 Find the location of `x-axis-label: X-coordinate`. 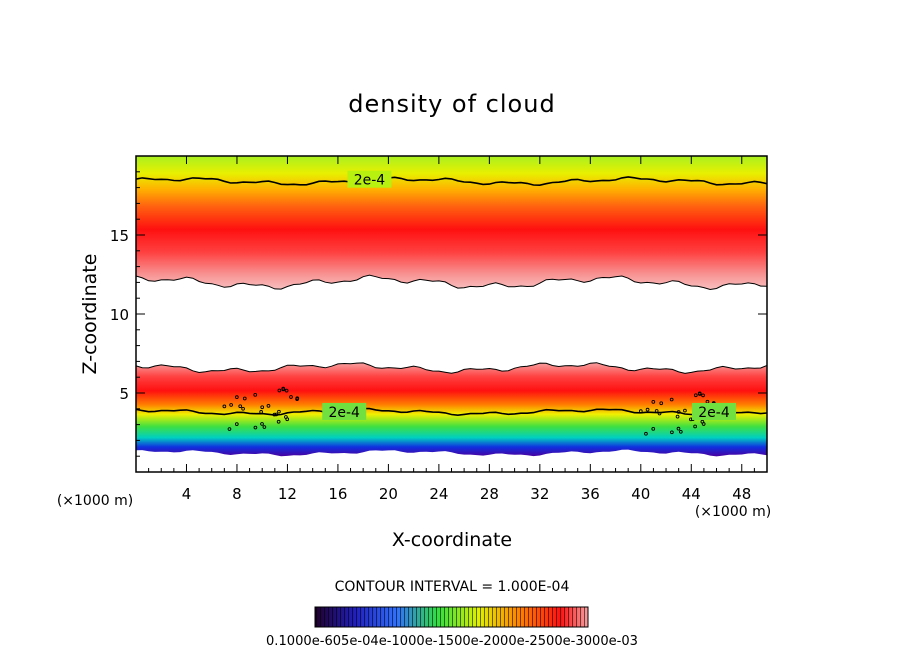

x-axis-label: X-coordinate is located at coordinates (452, 540).